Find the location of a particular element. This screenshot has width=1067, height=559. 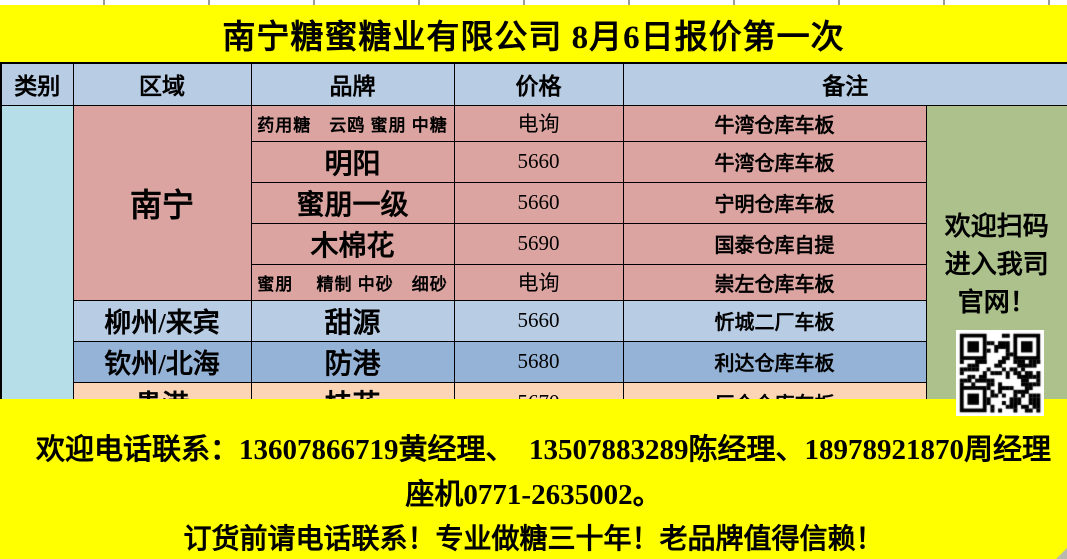

price-cell: 5690 is located at coordinates (538, 243).